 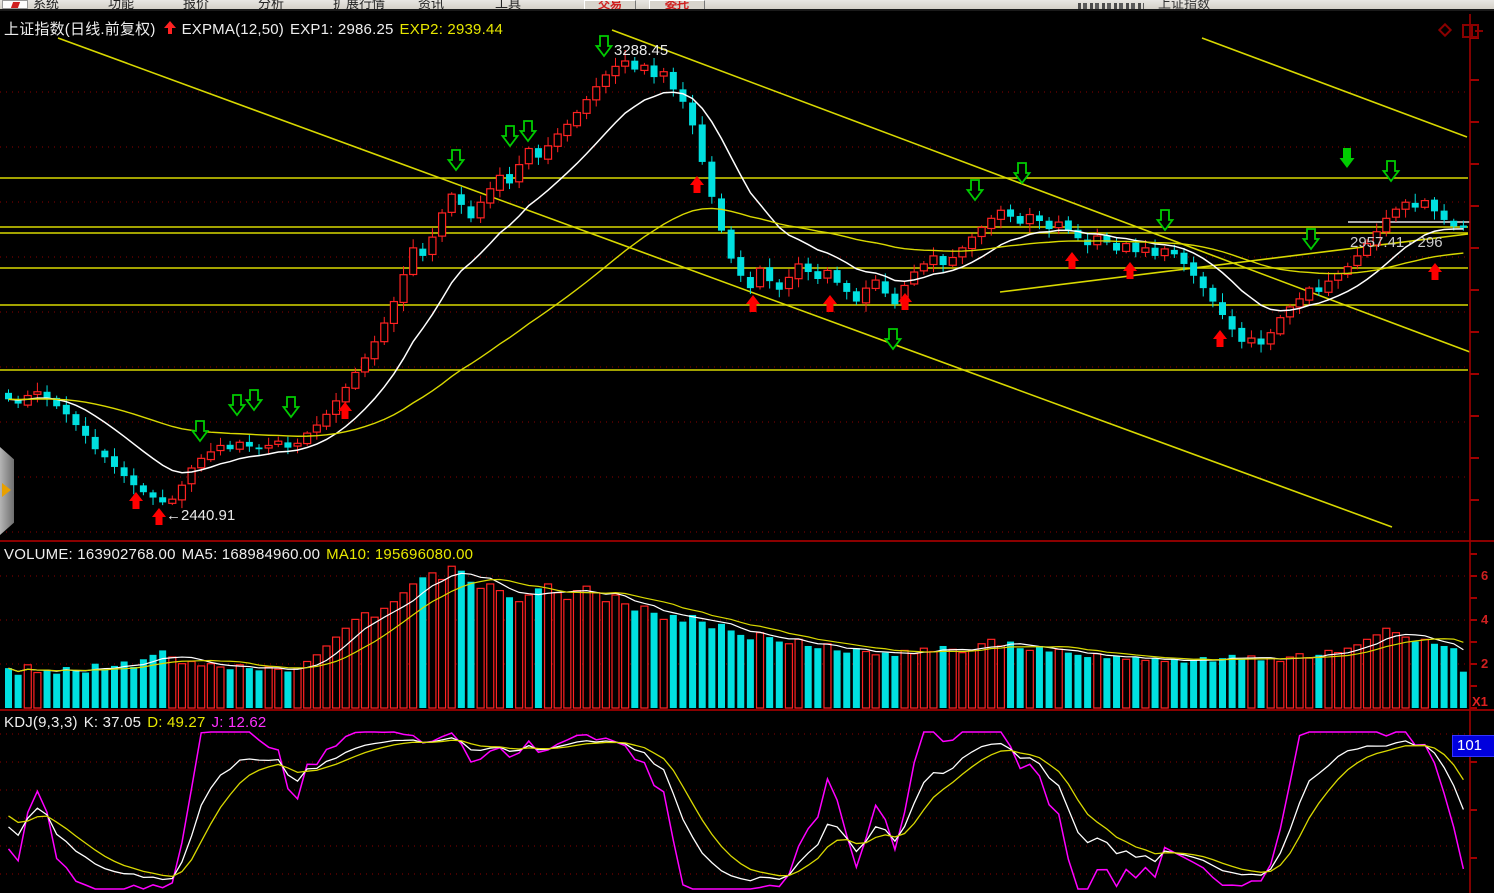 I want to click on sell-arrow-solid-icon, so click(x=1347, y=158).